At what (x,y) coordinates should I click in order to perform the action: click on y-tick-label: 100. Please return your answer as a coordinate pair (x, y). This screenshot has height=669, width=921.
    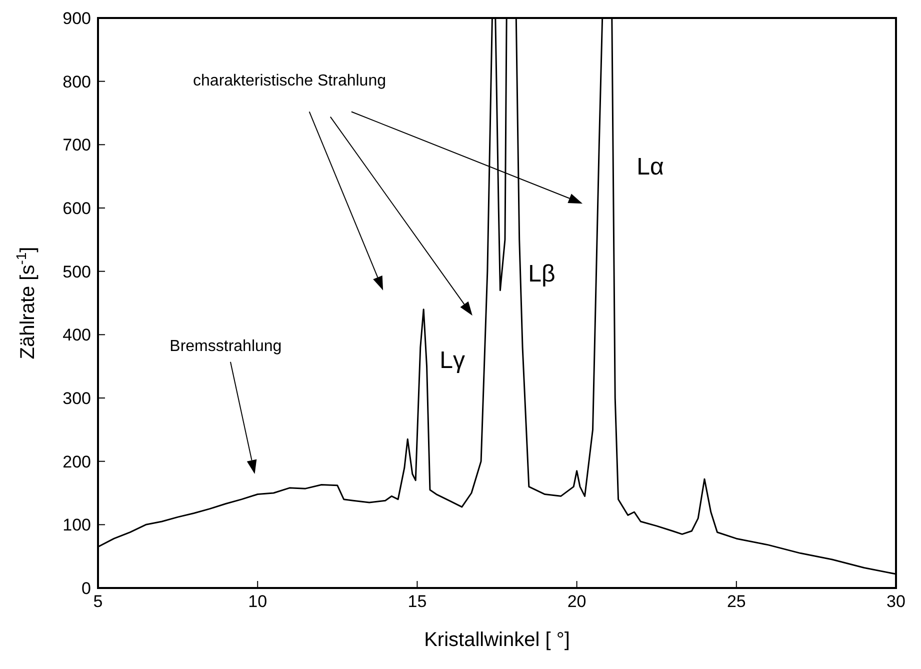
    Looking at the image, I should click on (76, 525).